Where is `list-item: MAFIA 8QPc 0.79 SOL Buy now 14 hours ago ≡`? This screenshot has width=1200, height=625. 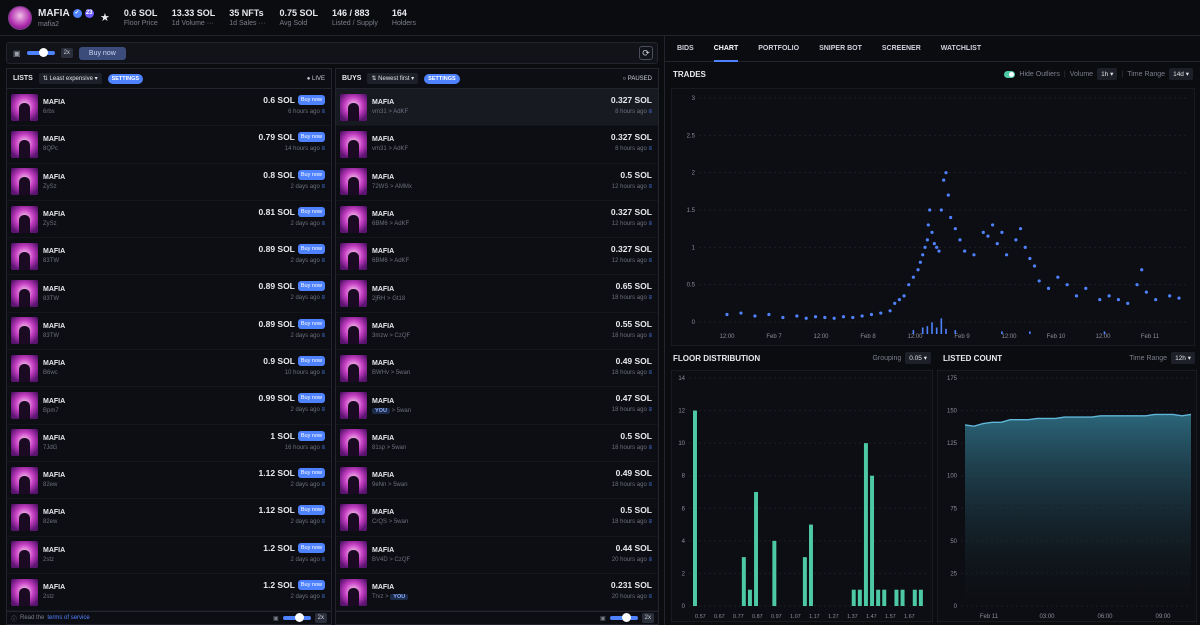 list-item: MAFIA 8QPc 0.79 SOL Buy now 14 hours ago ≡ is located at coordinates (169, 145).